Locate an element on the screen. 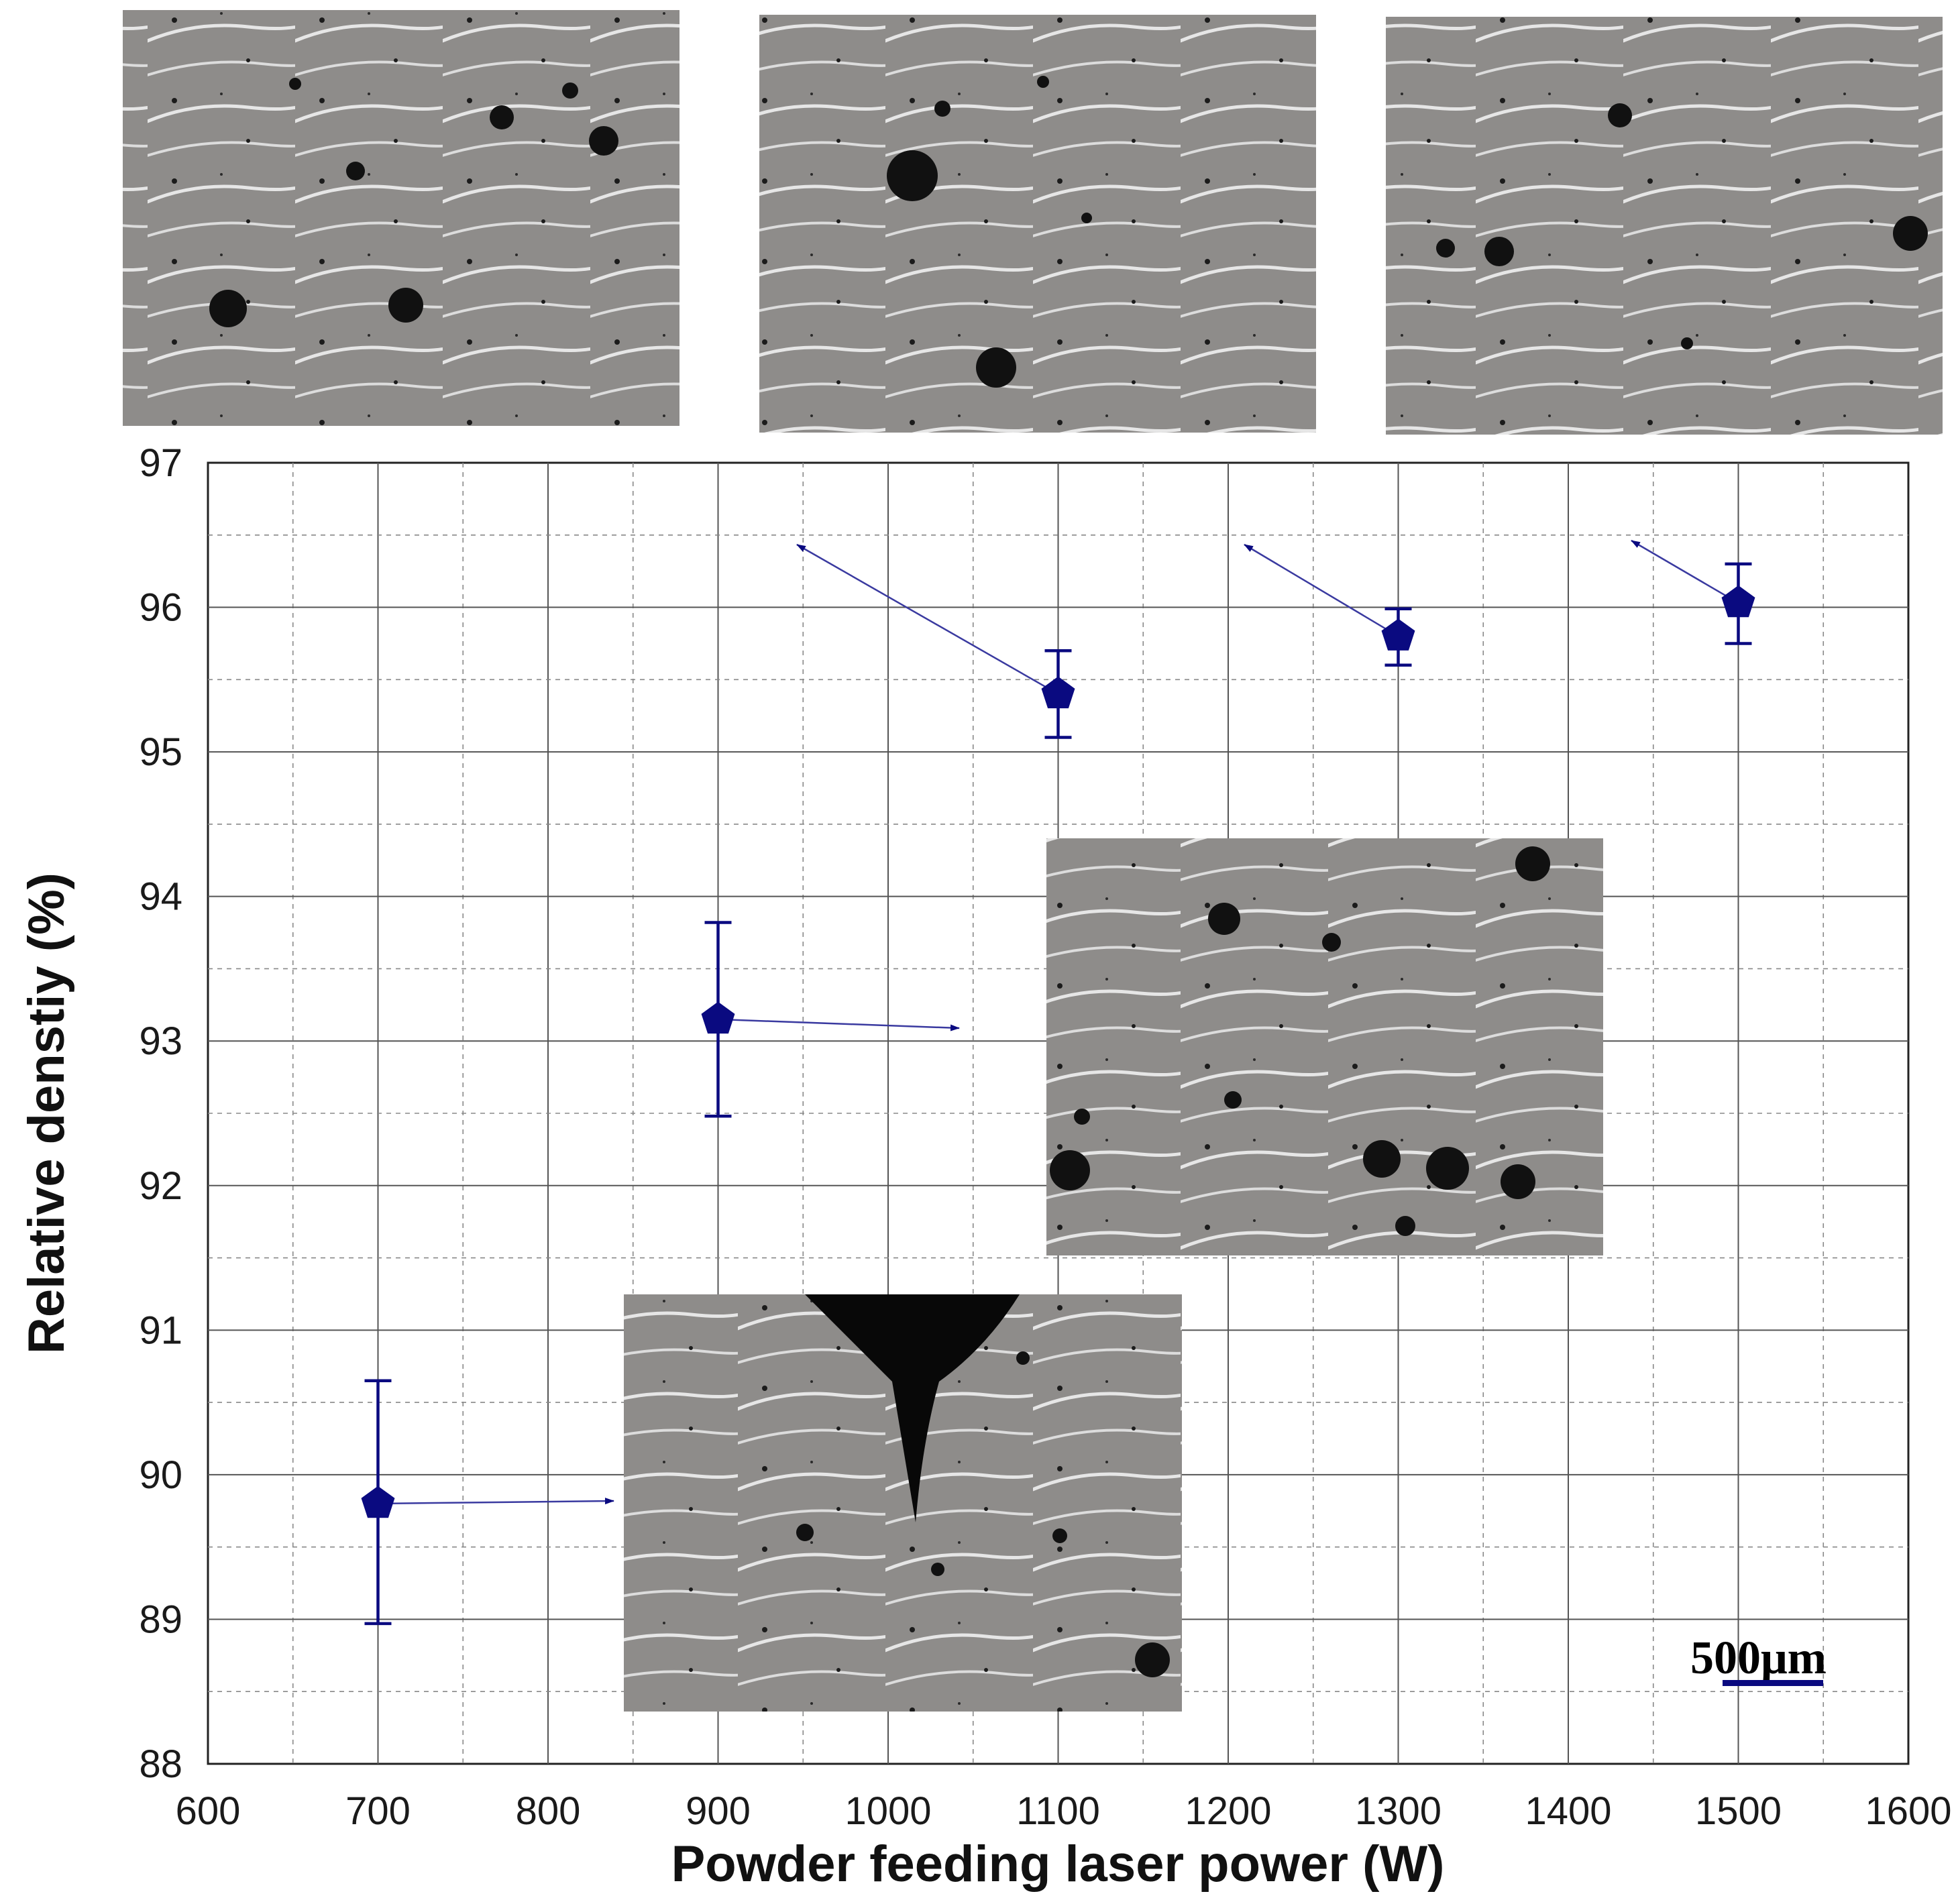  y-tick-label: 90 is located at coordinates (160, 1475).